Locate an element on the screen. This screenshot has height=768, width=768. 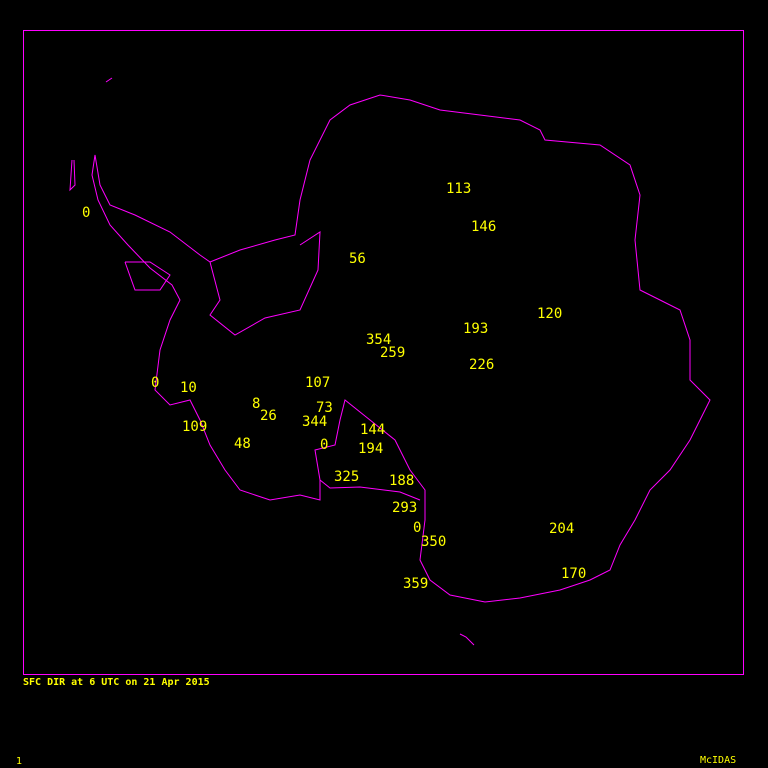
weddell-ice-shelf is located at coordinates (265, 283).